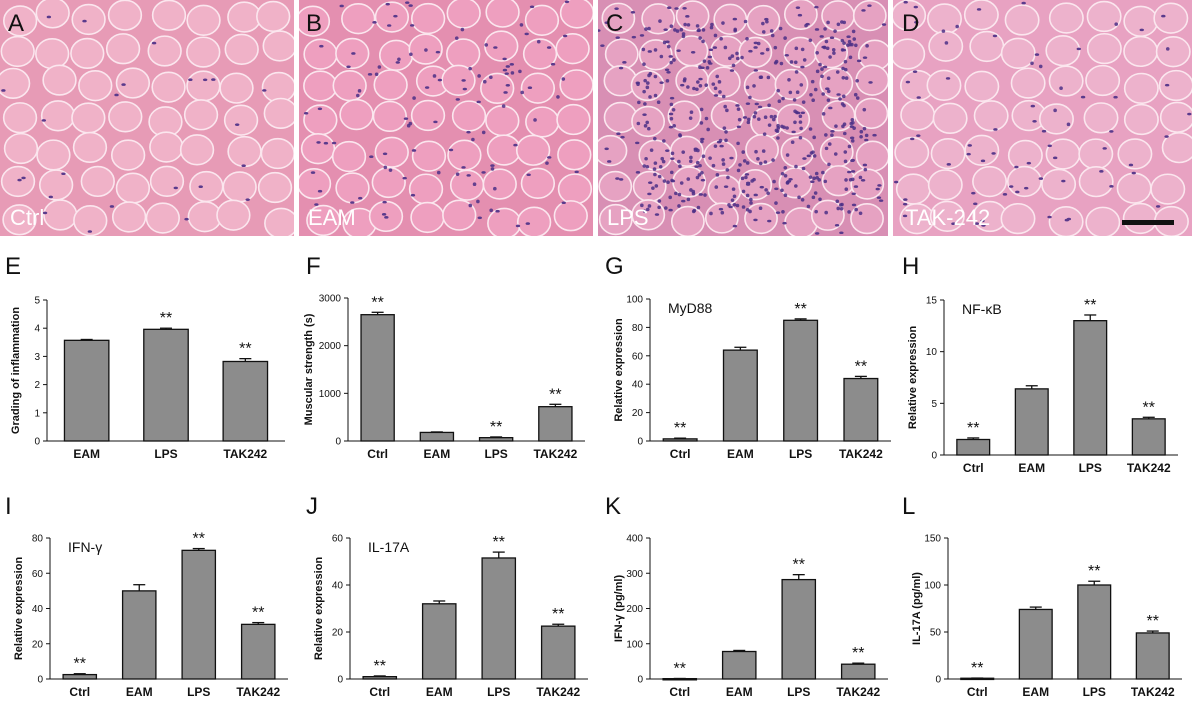  What do you see at coordinates (13, 266) in the screenshot?
I see `panel-letter-e: E` at bounding box center [13, 266].